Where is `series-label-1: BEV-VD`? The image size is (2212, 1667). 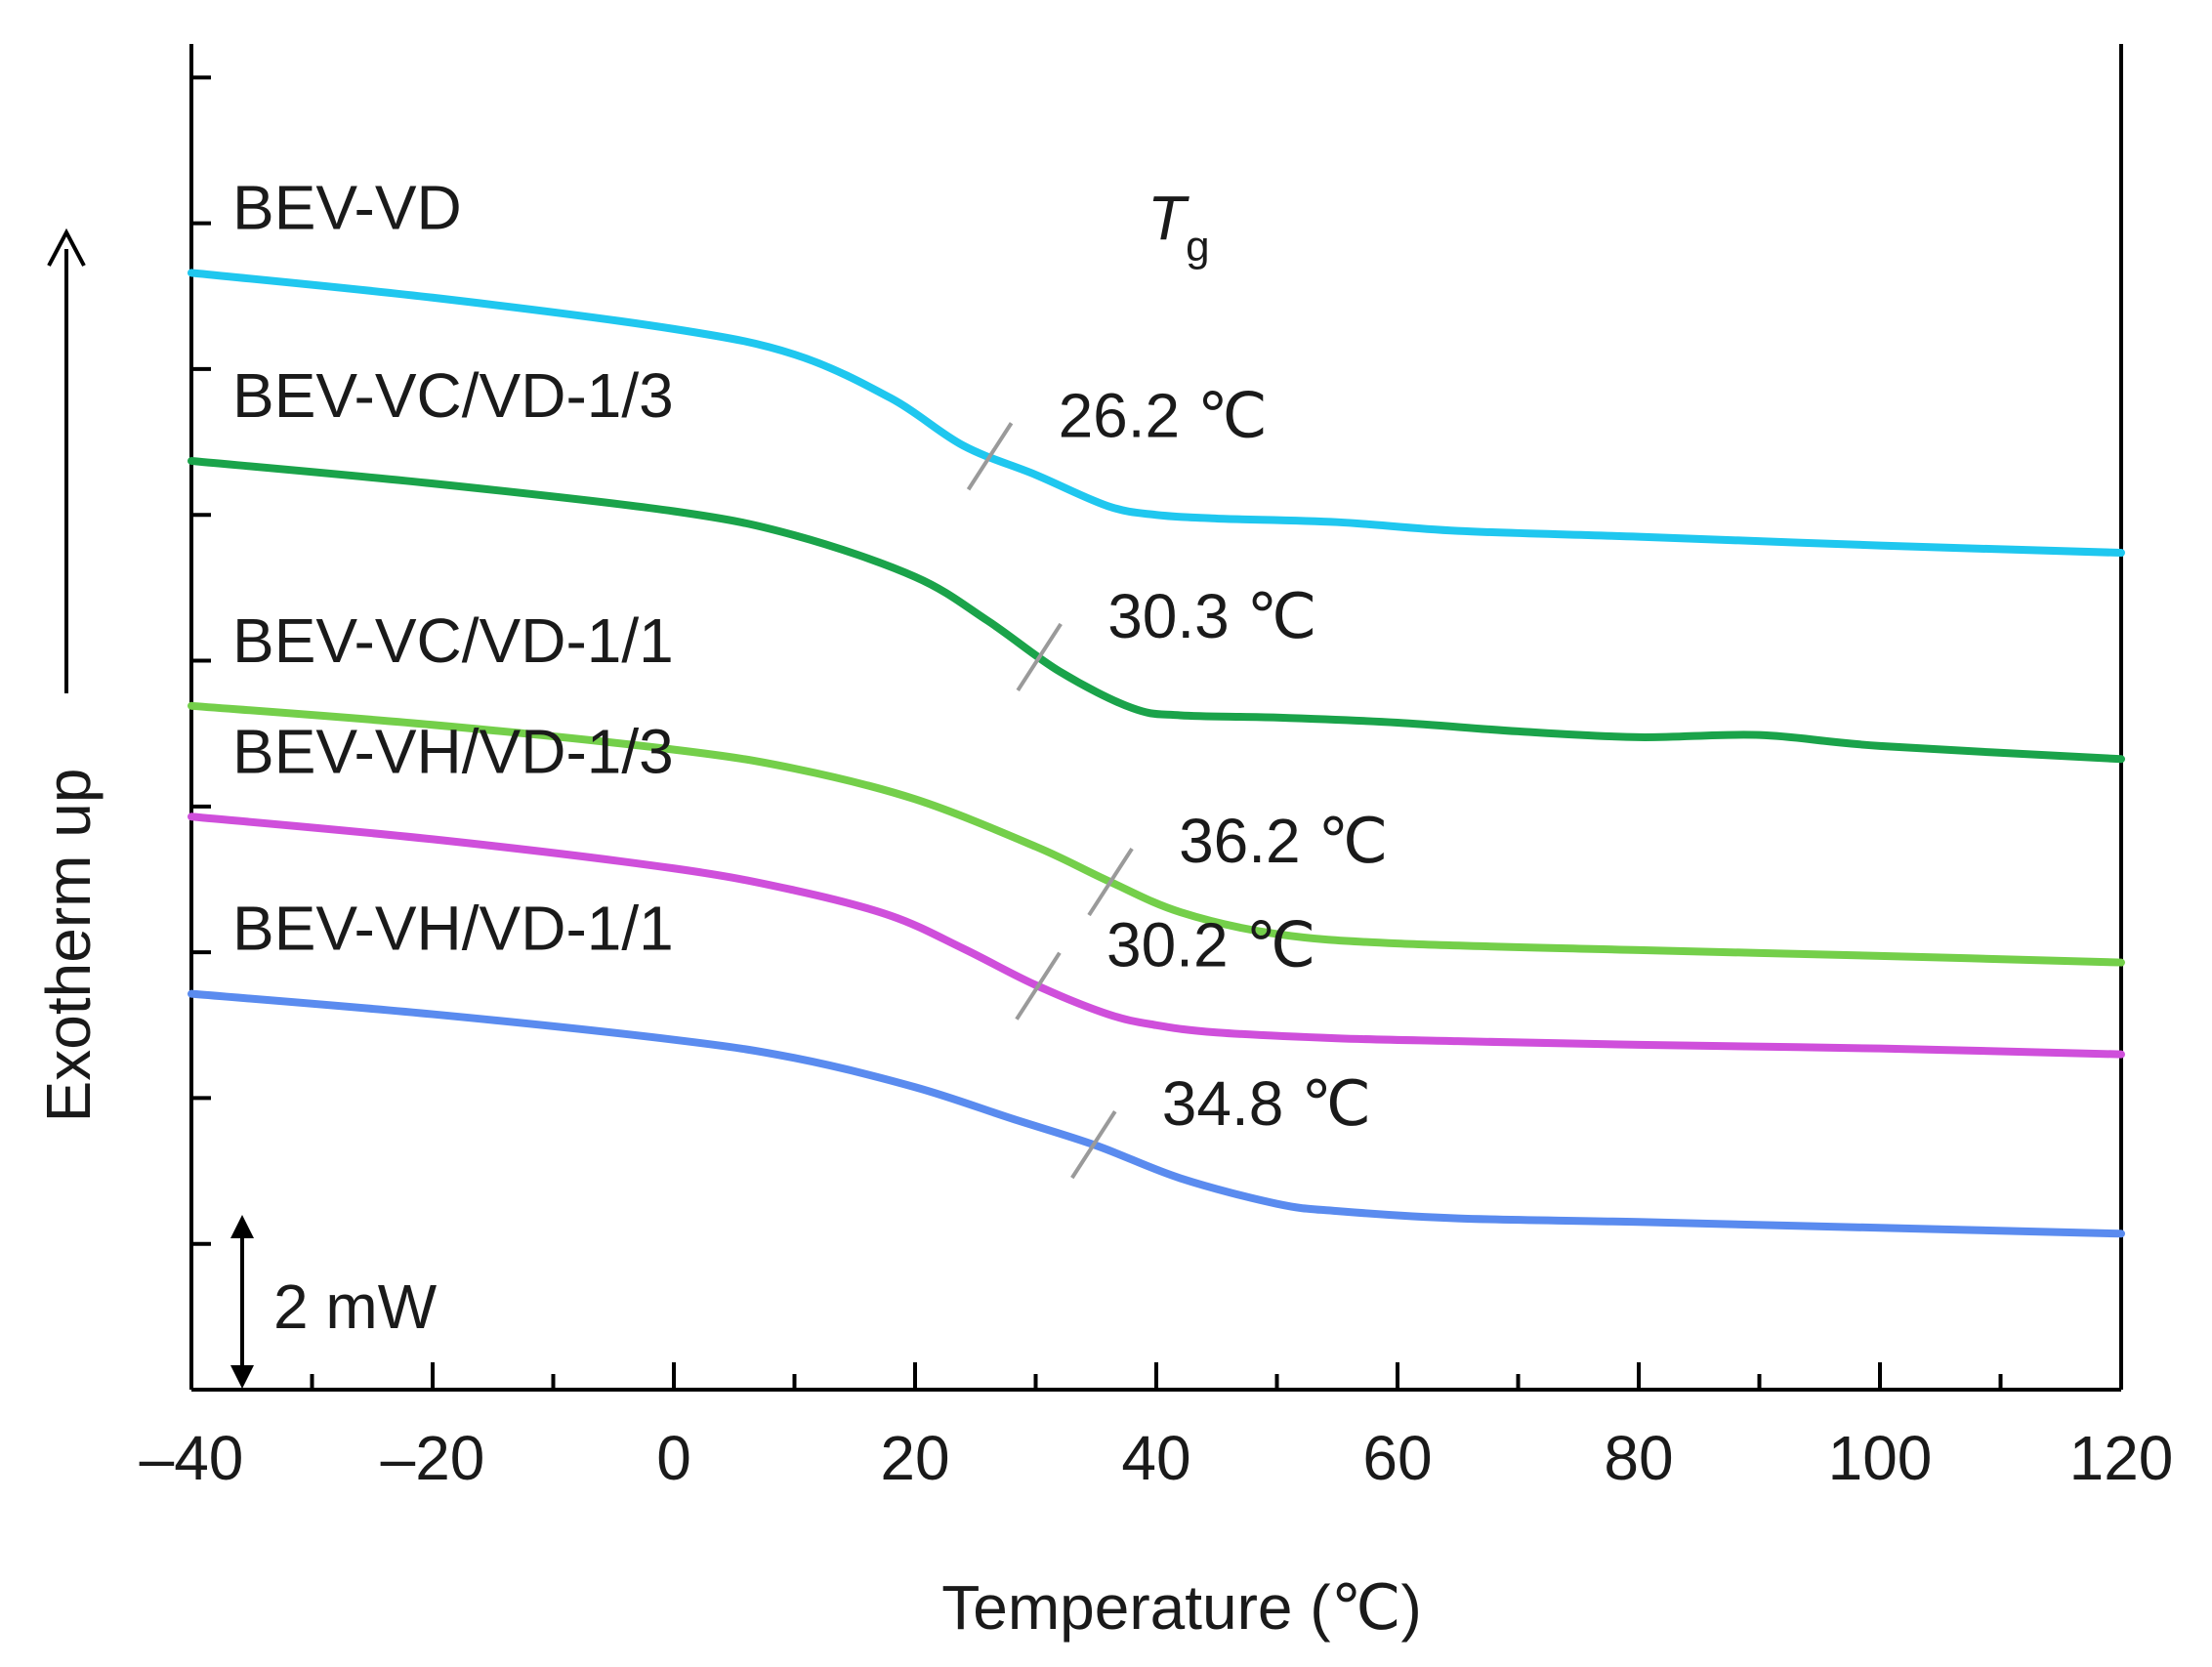 series-label-1: BEV-VD is located at coordinates (347, 207).